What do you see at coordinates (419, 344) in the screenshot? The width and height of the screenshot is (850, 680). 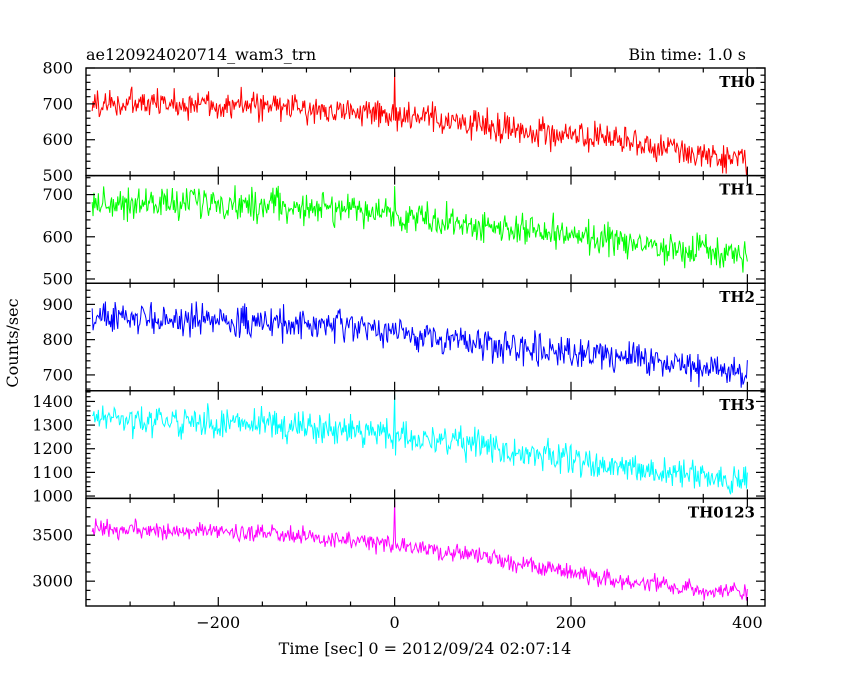 I see `series-th2` at bounding box center [419, 344].